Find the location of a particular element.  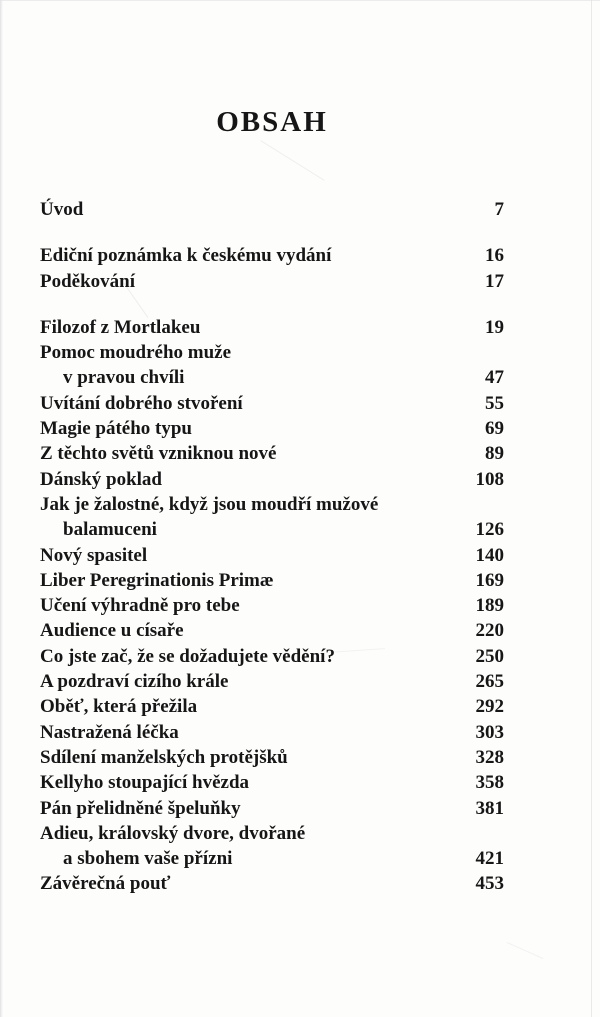

toc-entry-title: Dánský poklad is located at coordinates (101, 479).